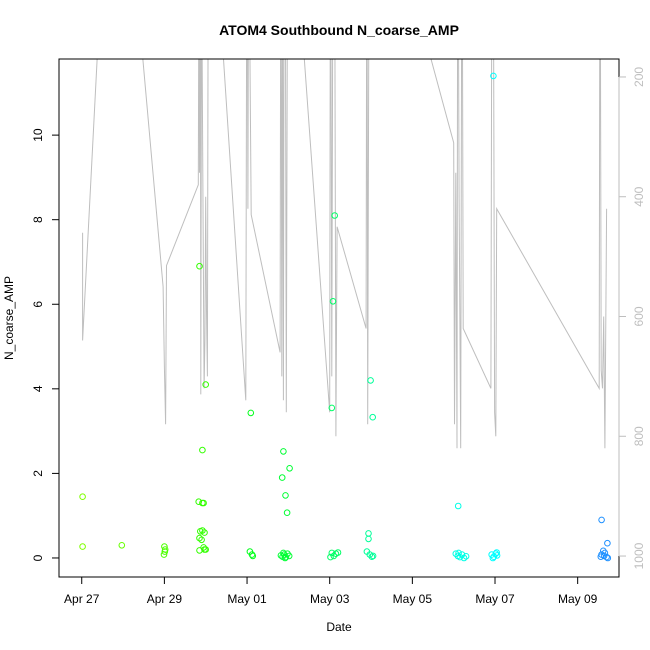 Image resolution: width=650 pixels, height=650 pixels. Describe the element at coordinates (339, 30) in the screenshot. I see `chart-title: ATOM4 Southbound N_coarse_AMP` at that location.